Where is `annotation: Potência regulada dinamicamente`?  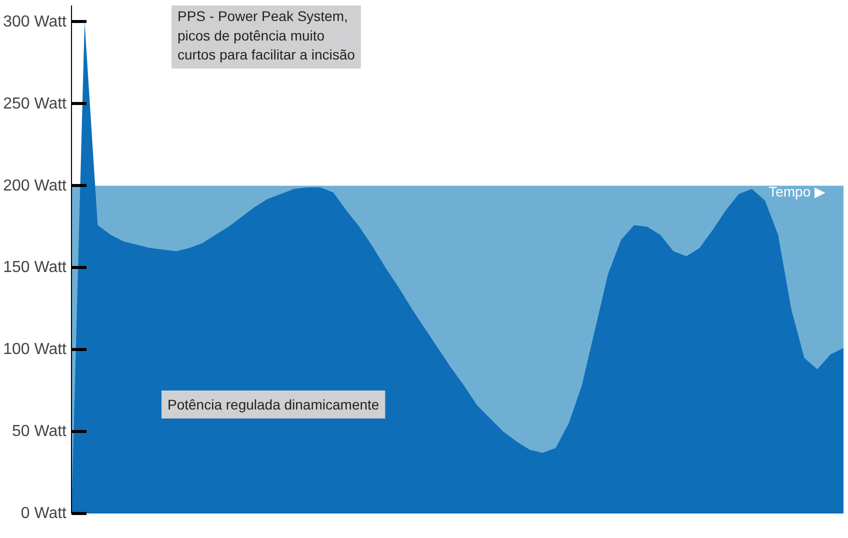 annotation: Potência regulada dinamicamente is located at coordinates (274, 404).